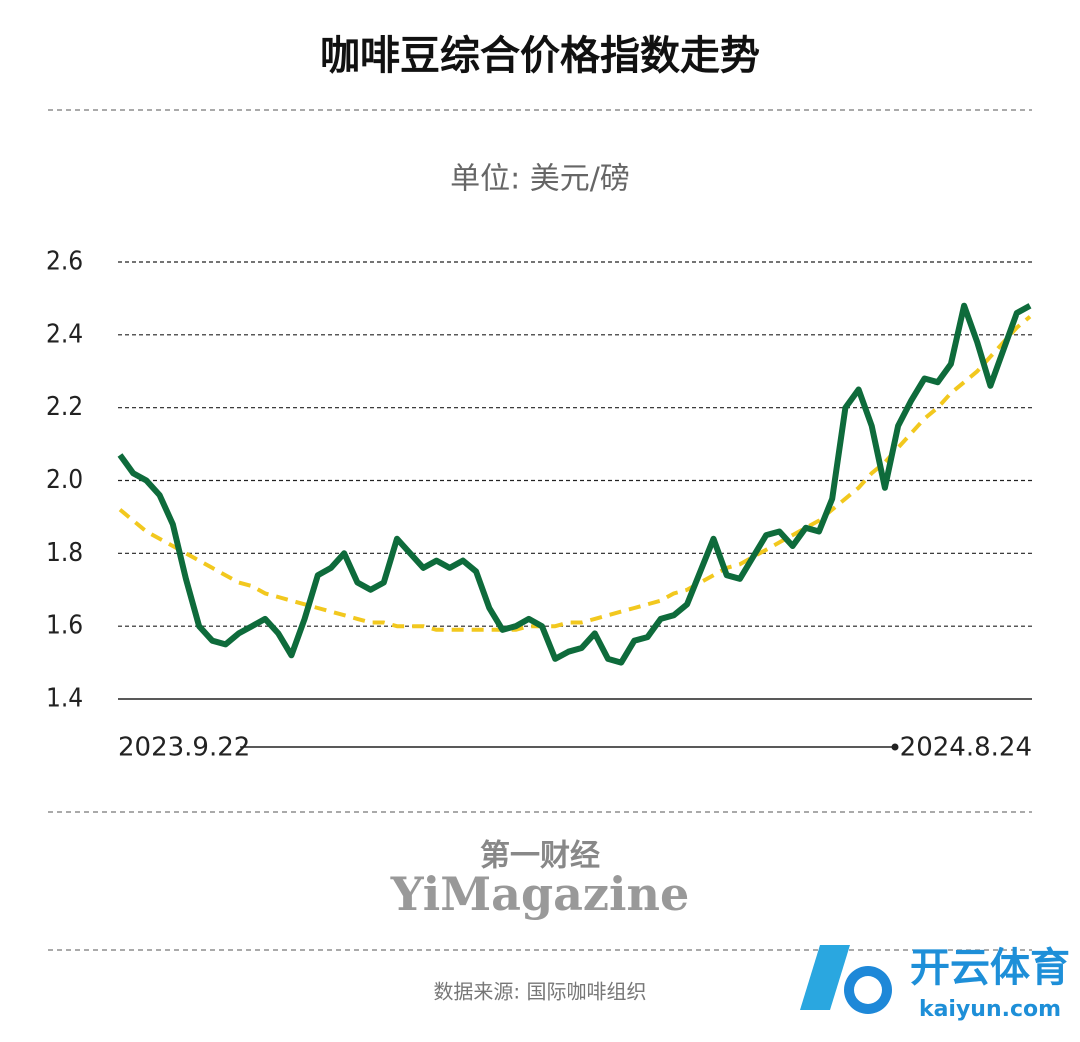  What do you see at coordinates (540, 856) in the screenshot?
I see `logo-cn: 第一财经` at bounding box center [540, 856].